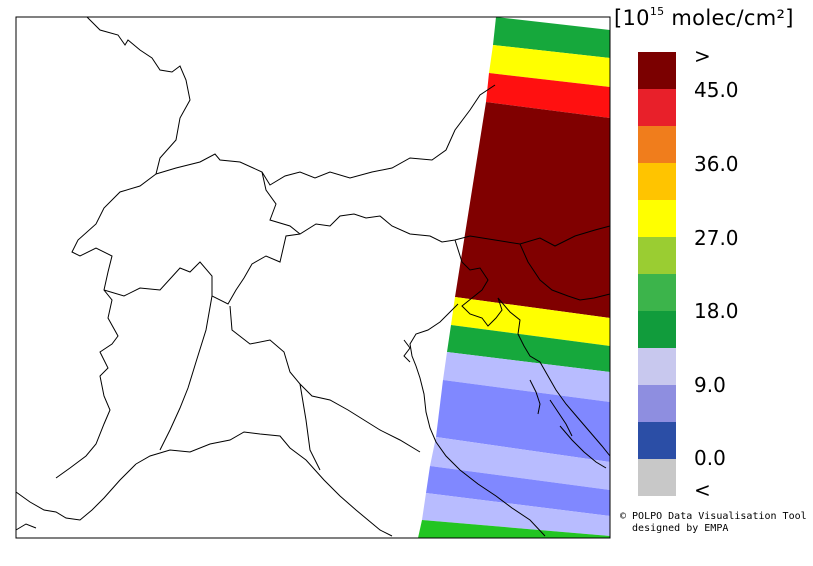  I want to click on unit-title: [1015 molec/cm²], so click(704, 17).